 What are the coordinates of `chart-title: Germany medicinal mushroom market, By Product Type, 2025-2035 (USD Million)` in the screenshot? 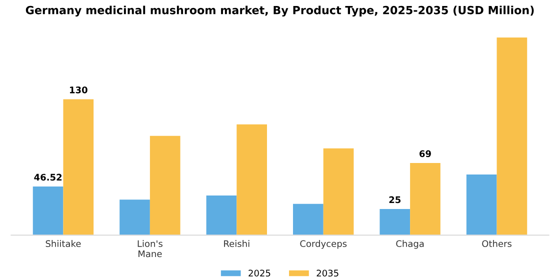 It's located at (280, 11).